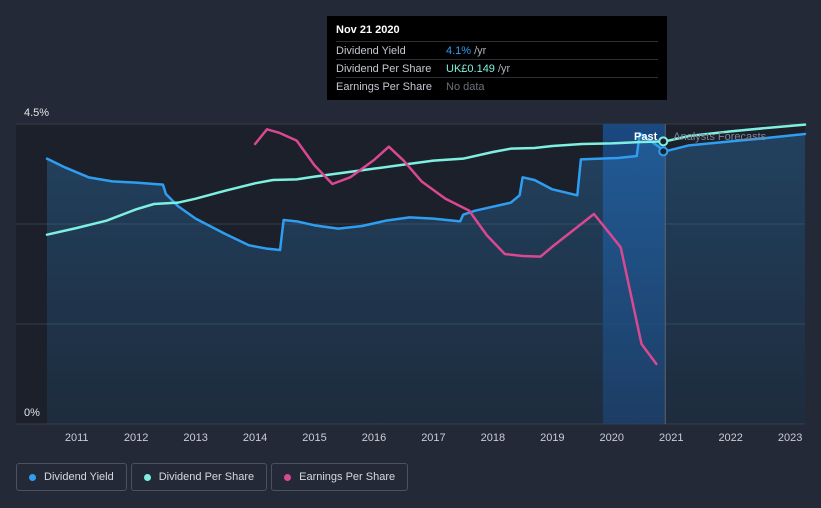  What do you see at coordinates (790, 438) in the screenshot?
I see `x-tick-label: 2023` at bounding box center [790, 438].